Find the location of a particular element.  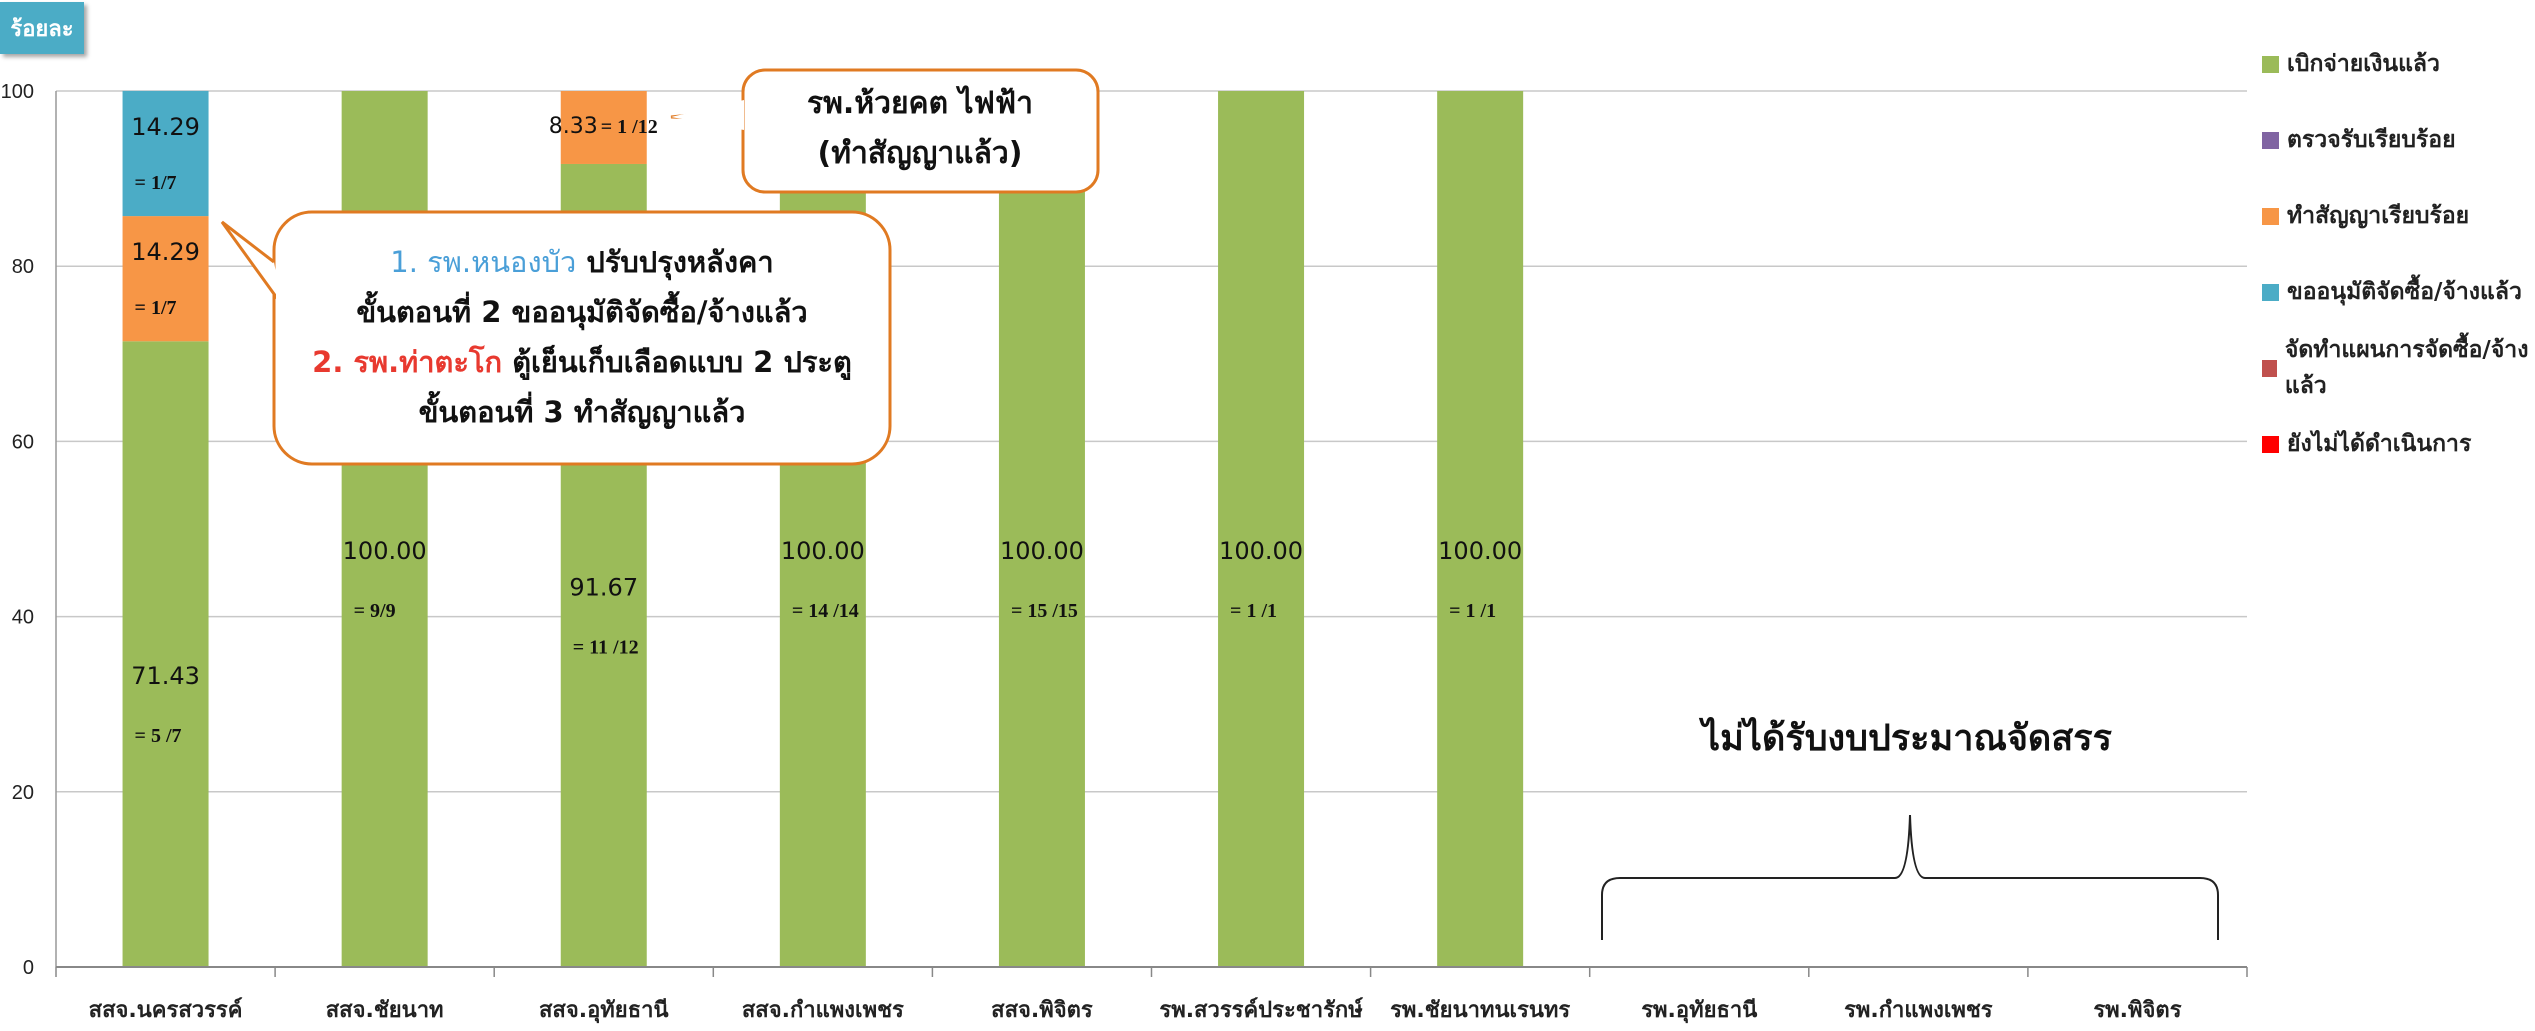

callout-top-box is located at coordinates (920, 131).